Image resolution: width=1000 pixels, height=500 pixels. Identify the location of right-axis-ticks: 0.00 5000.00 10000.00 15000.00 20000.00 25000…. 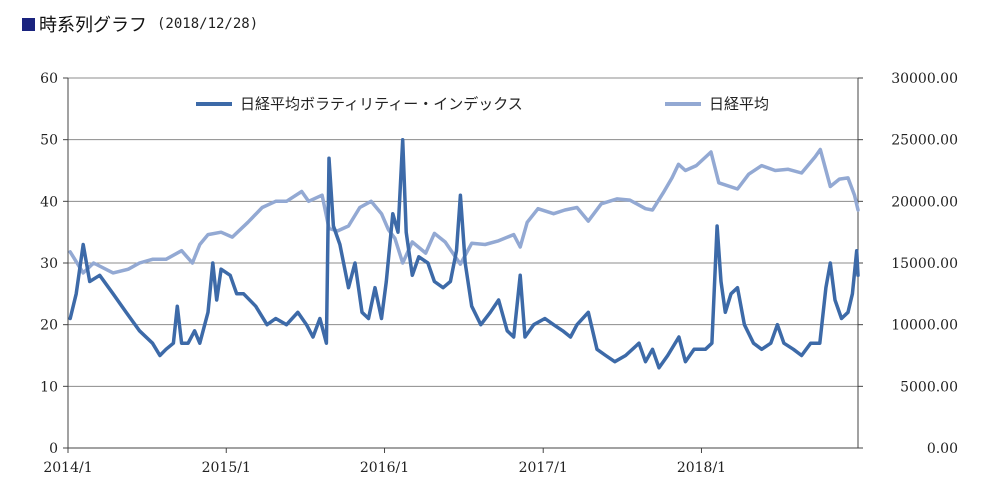
(908, 264).